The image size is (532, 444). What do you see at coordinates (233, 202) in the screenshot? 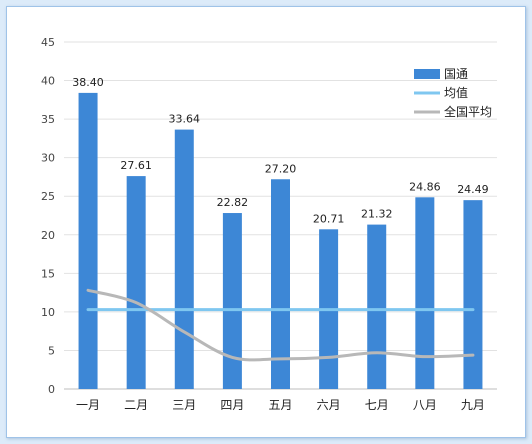
I see `data-label: 22.82` at bounding box center [233, 202].